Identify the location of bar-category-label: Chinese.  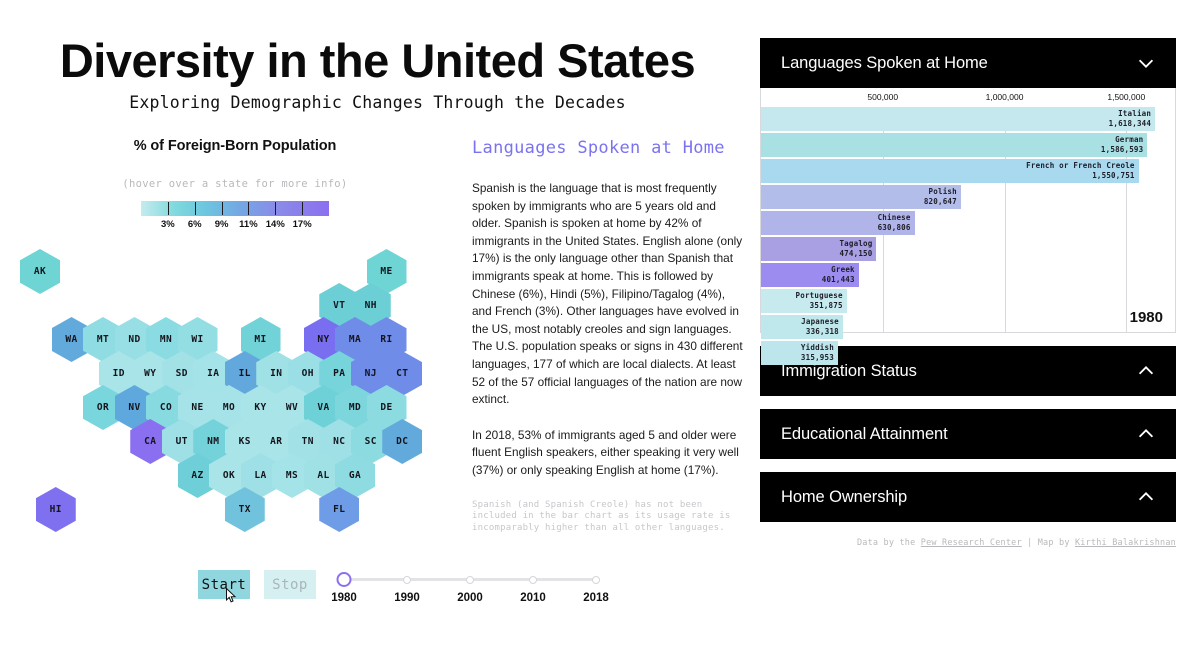
(894, 217).